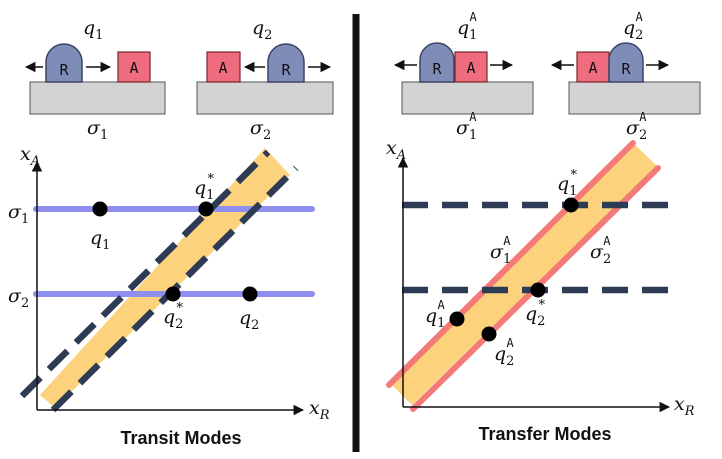 The width and height of the screenshot is (722, 459). What do you see at coordinates (544, 434) in the screenshot?
I see `right-panel-title: Transfer Modes` at bounding box center [544, 434].